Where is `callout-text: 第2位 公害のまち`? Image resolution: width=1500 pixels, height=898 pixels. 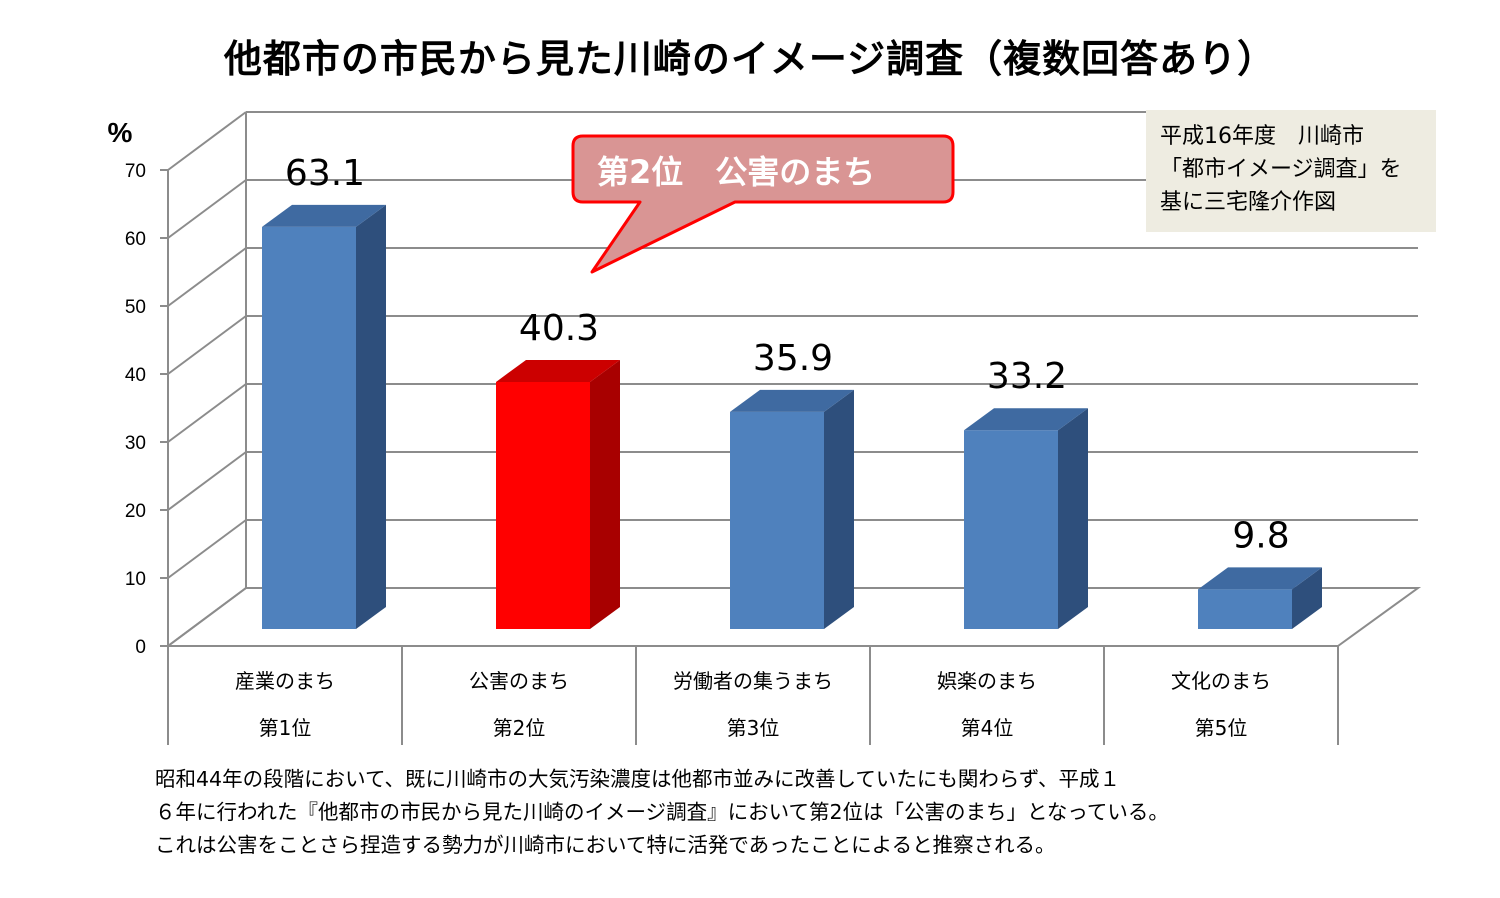 callout-text: 第2位 公害のまち is located at coordinates (736, 172).